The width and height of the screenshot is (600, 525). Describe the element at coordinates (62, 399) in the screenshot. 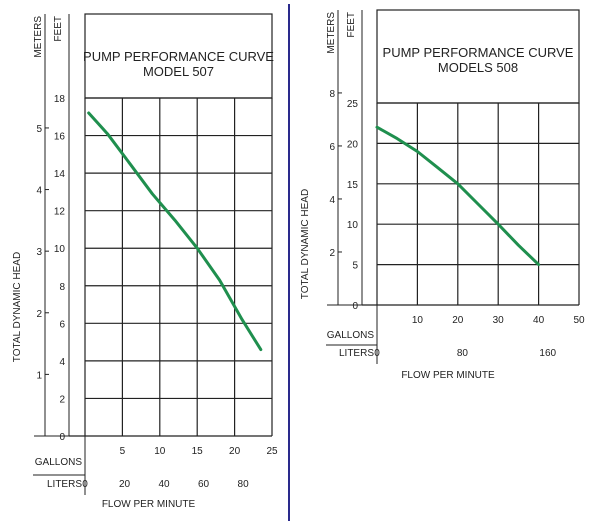

I see `feet-tick-label: 2` at that location.